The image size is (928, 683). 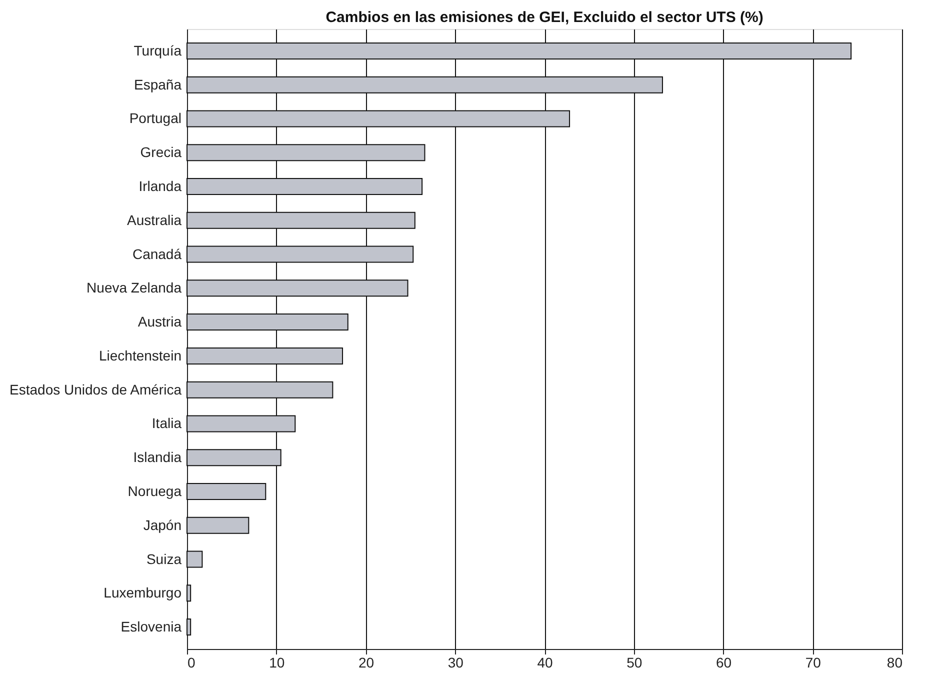 What do you see at coordinates (143, 592) in the screenshot?
I see `y-tick-label: Luxemburgo` at bounding box center [143, 592].